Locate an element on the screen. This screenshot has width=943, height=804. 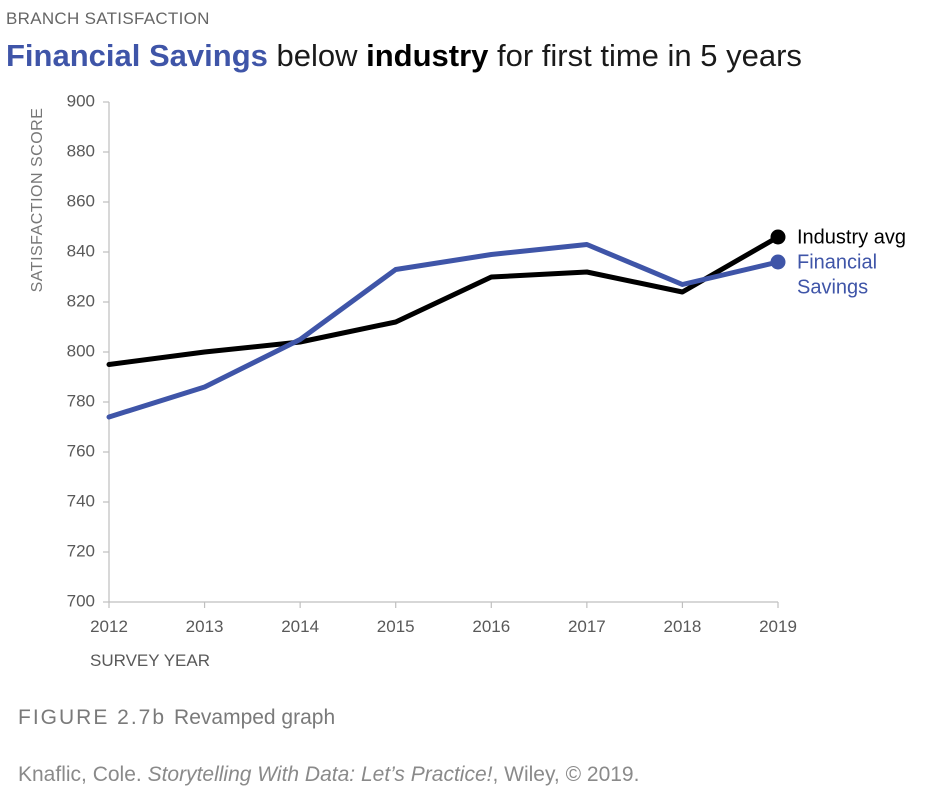
title-text-rest: for first time in 5 years is located at coordinates (645, 55).